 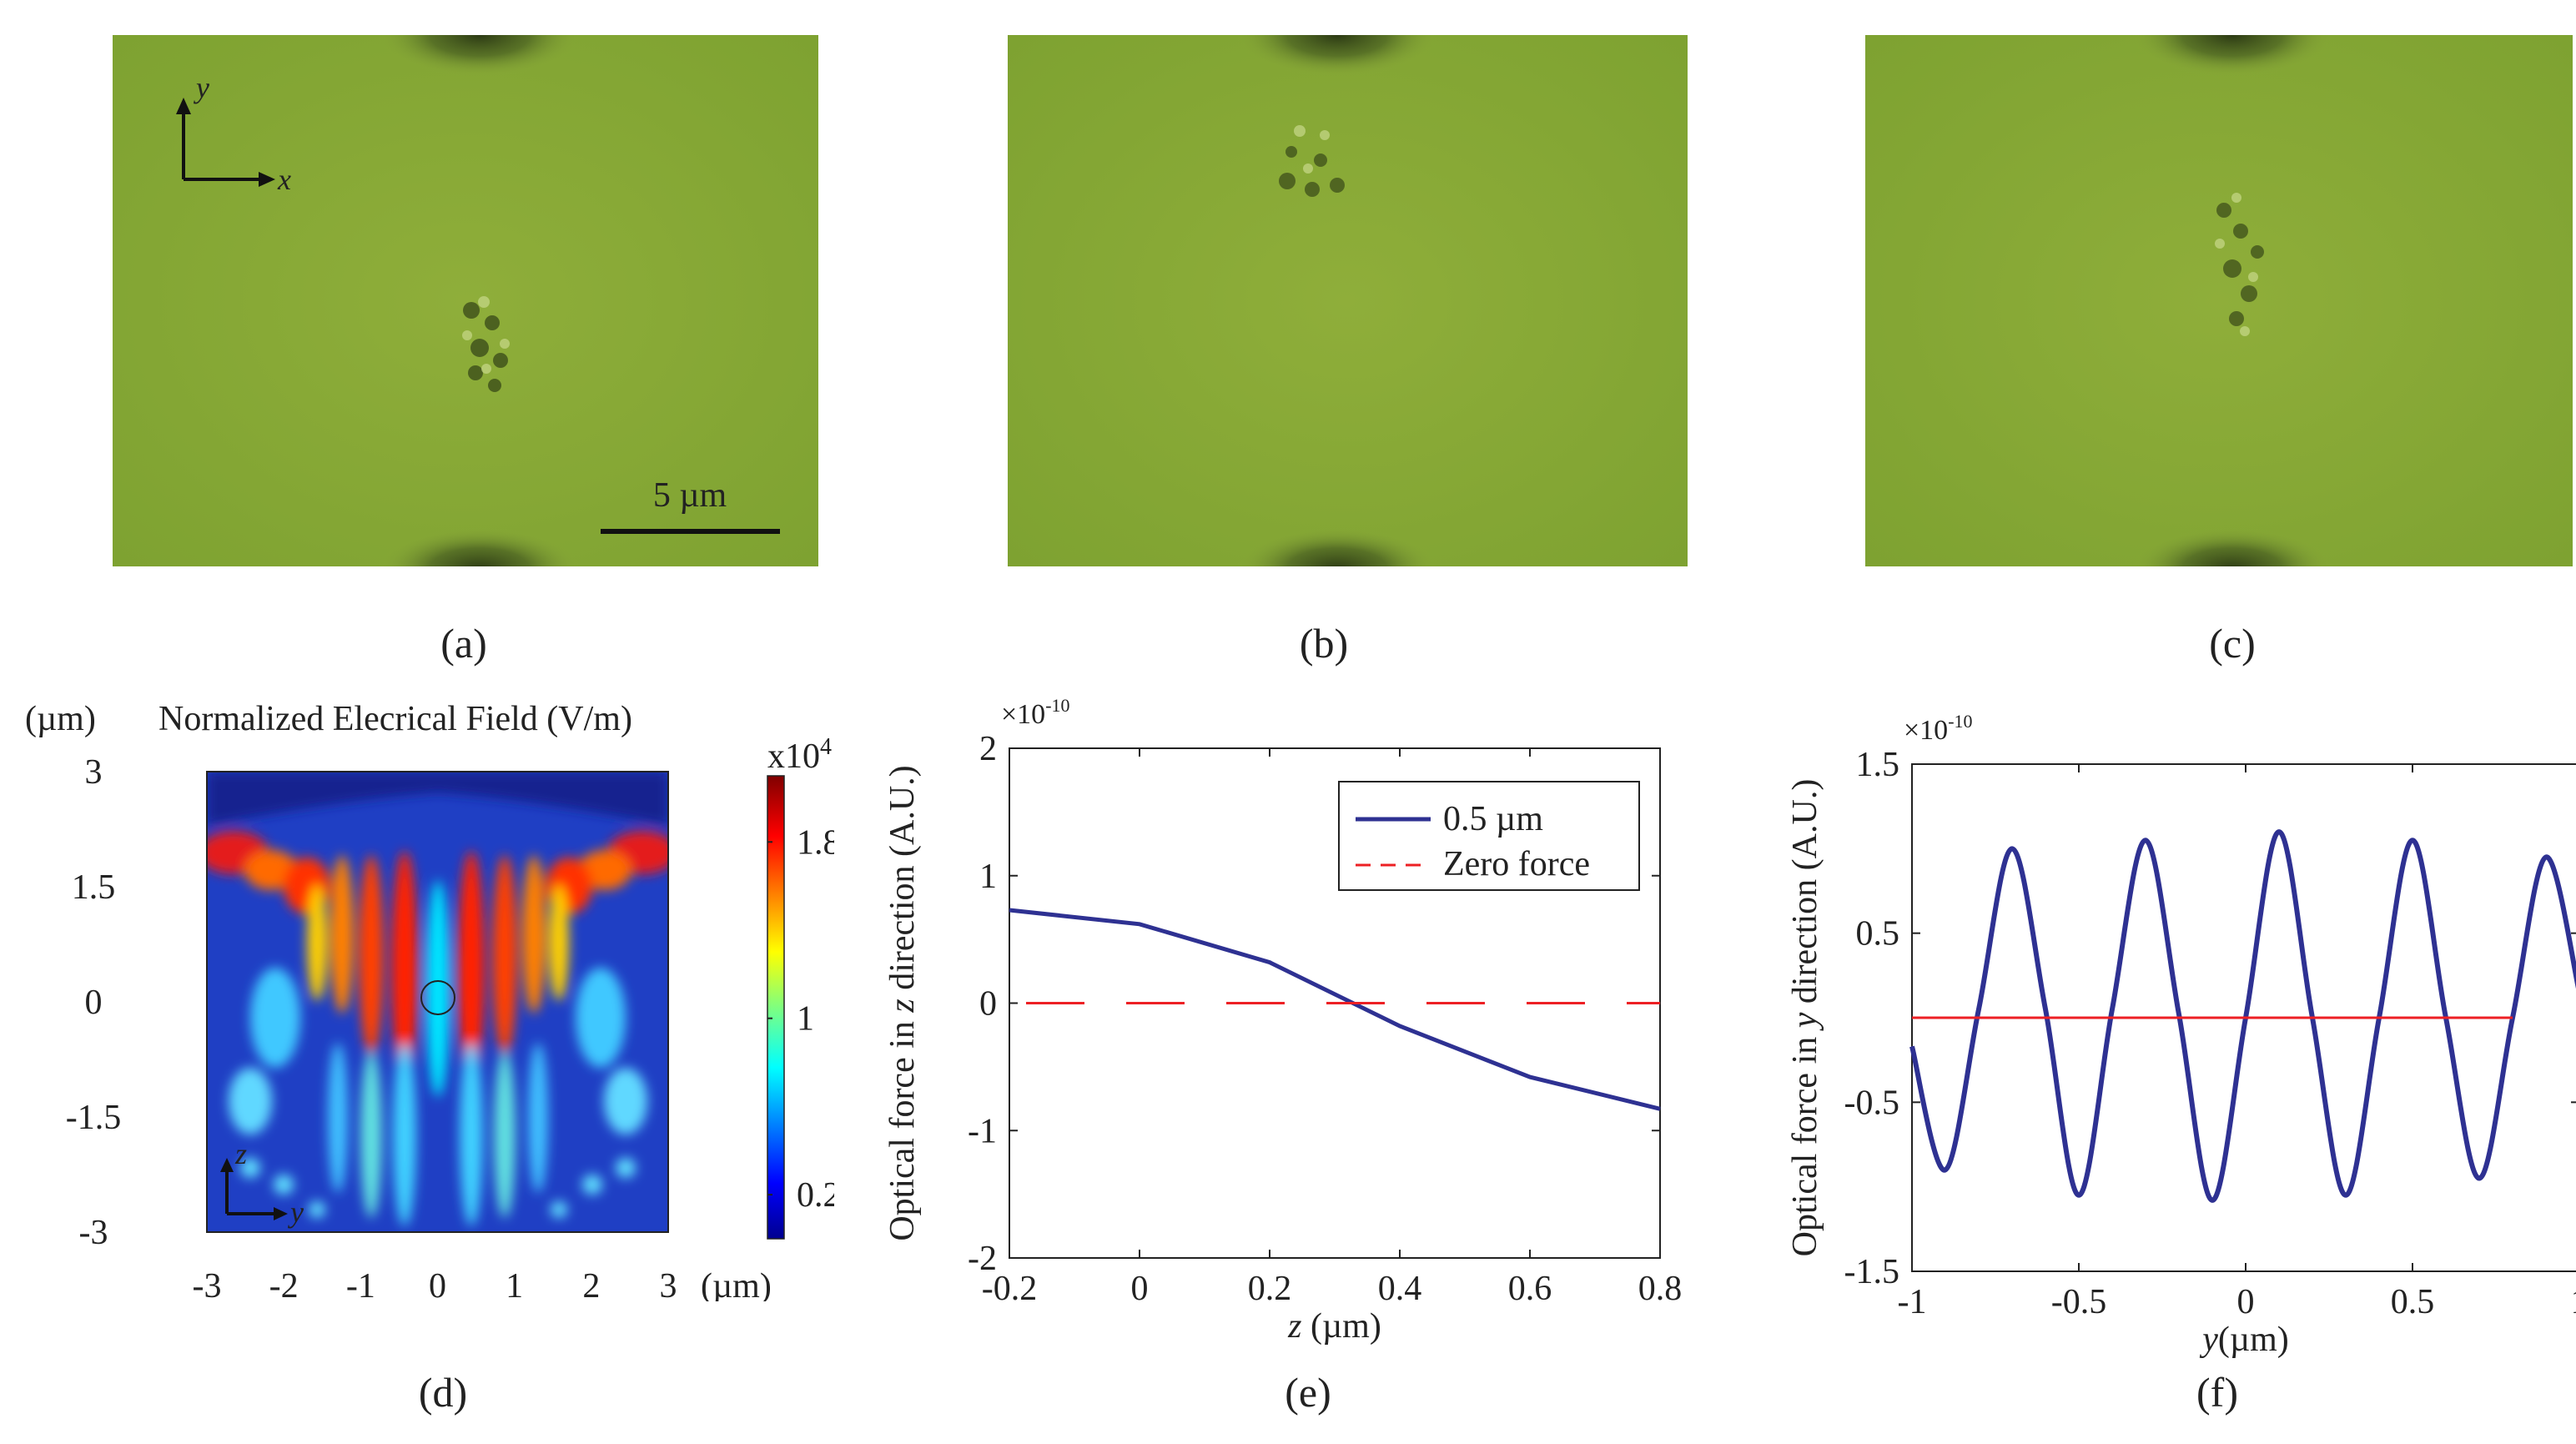 What do you see at coordinates (1334, 1326) in the screenshot?
I see `x-axis-label: z (µm)` at bounding box center [1334, 1326].